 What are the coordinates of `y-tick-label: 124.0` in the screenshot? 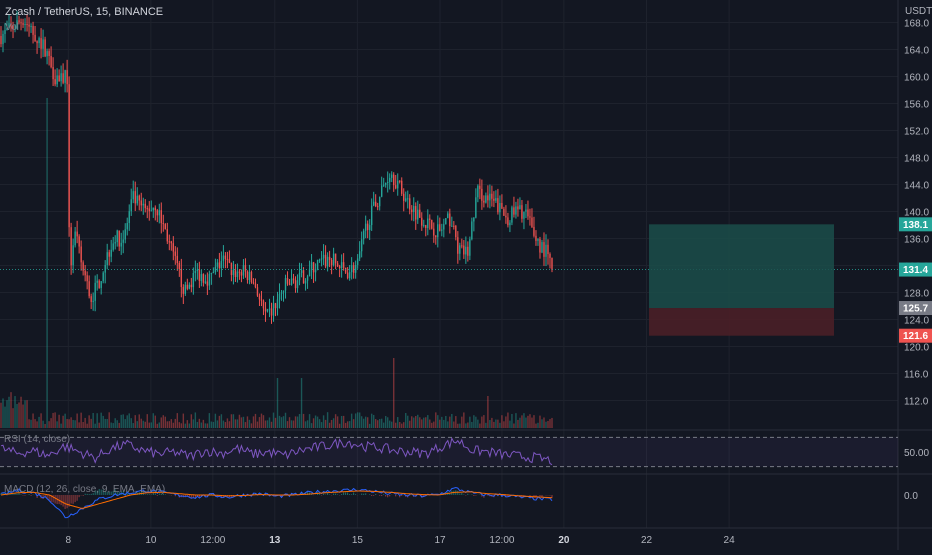 It's located at (916, 321).